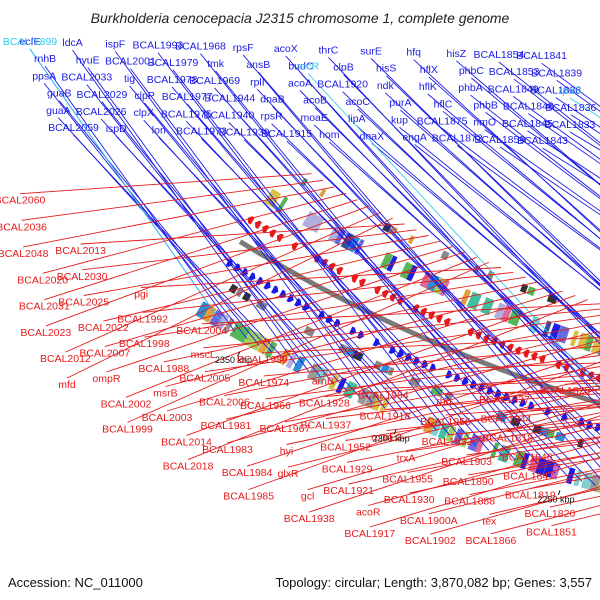 This screenshot has width=600, height=600. Describe the element at coordinates (386, 438) in the screenshot. I see `reverse-gene-label: rpmE2` at that location.